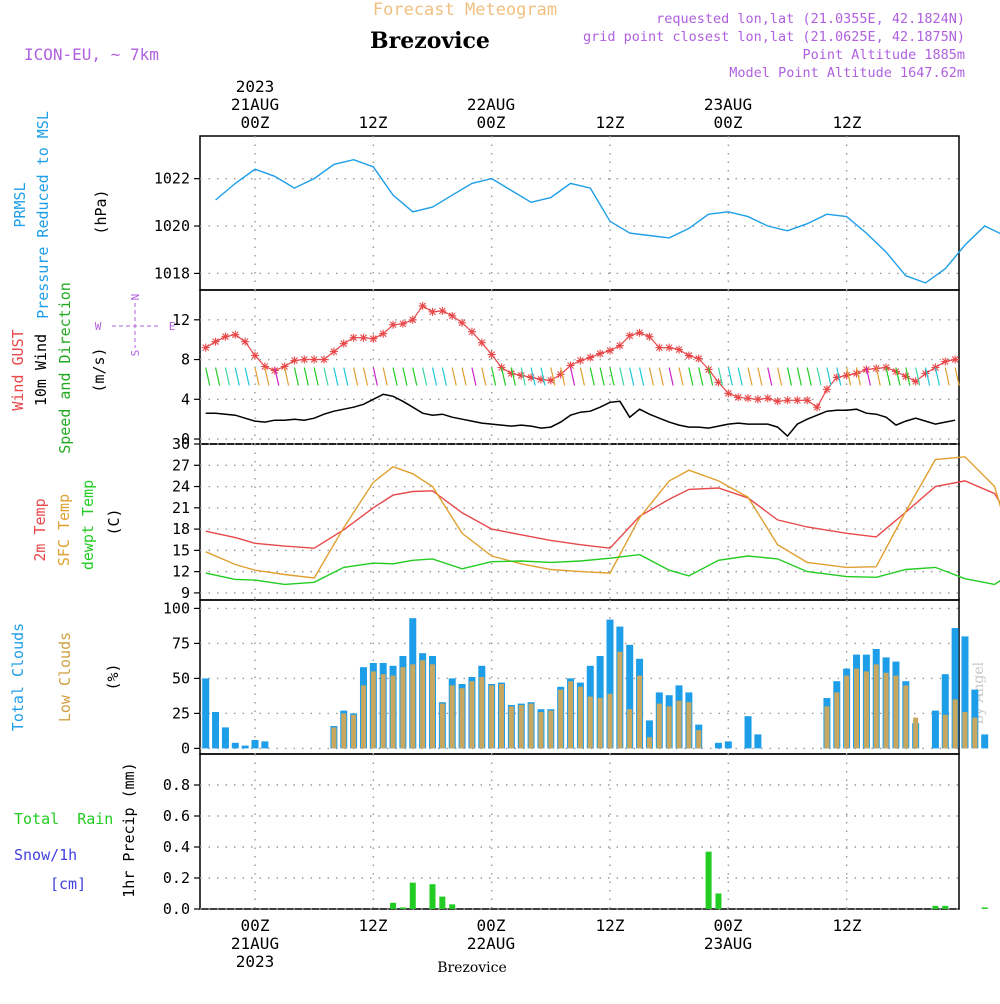  What do you see at coordinates (579, 831) in the screenshot?
I see `panel-precip-frame` at bounding box center [579, 831].